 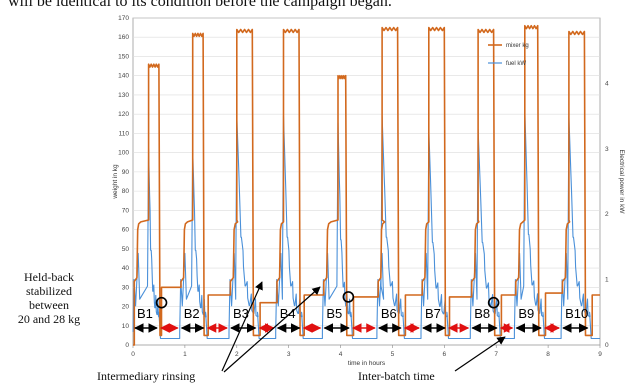 I want to click on batch-label: B6, so click(x=389, y=313).